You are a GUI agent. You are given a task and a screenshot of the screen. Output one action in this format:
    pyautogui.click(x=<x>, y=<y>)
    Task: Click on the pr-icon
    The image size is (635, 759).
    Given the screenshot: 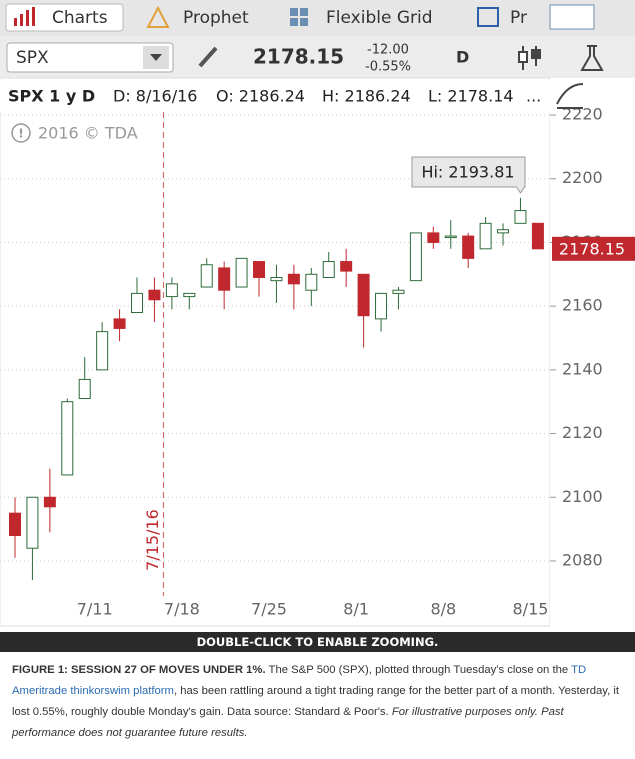 What is the action you would take?
    pyautogui.click(x=488, y=17)
    